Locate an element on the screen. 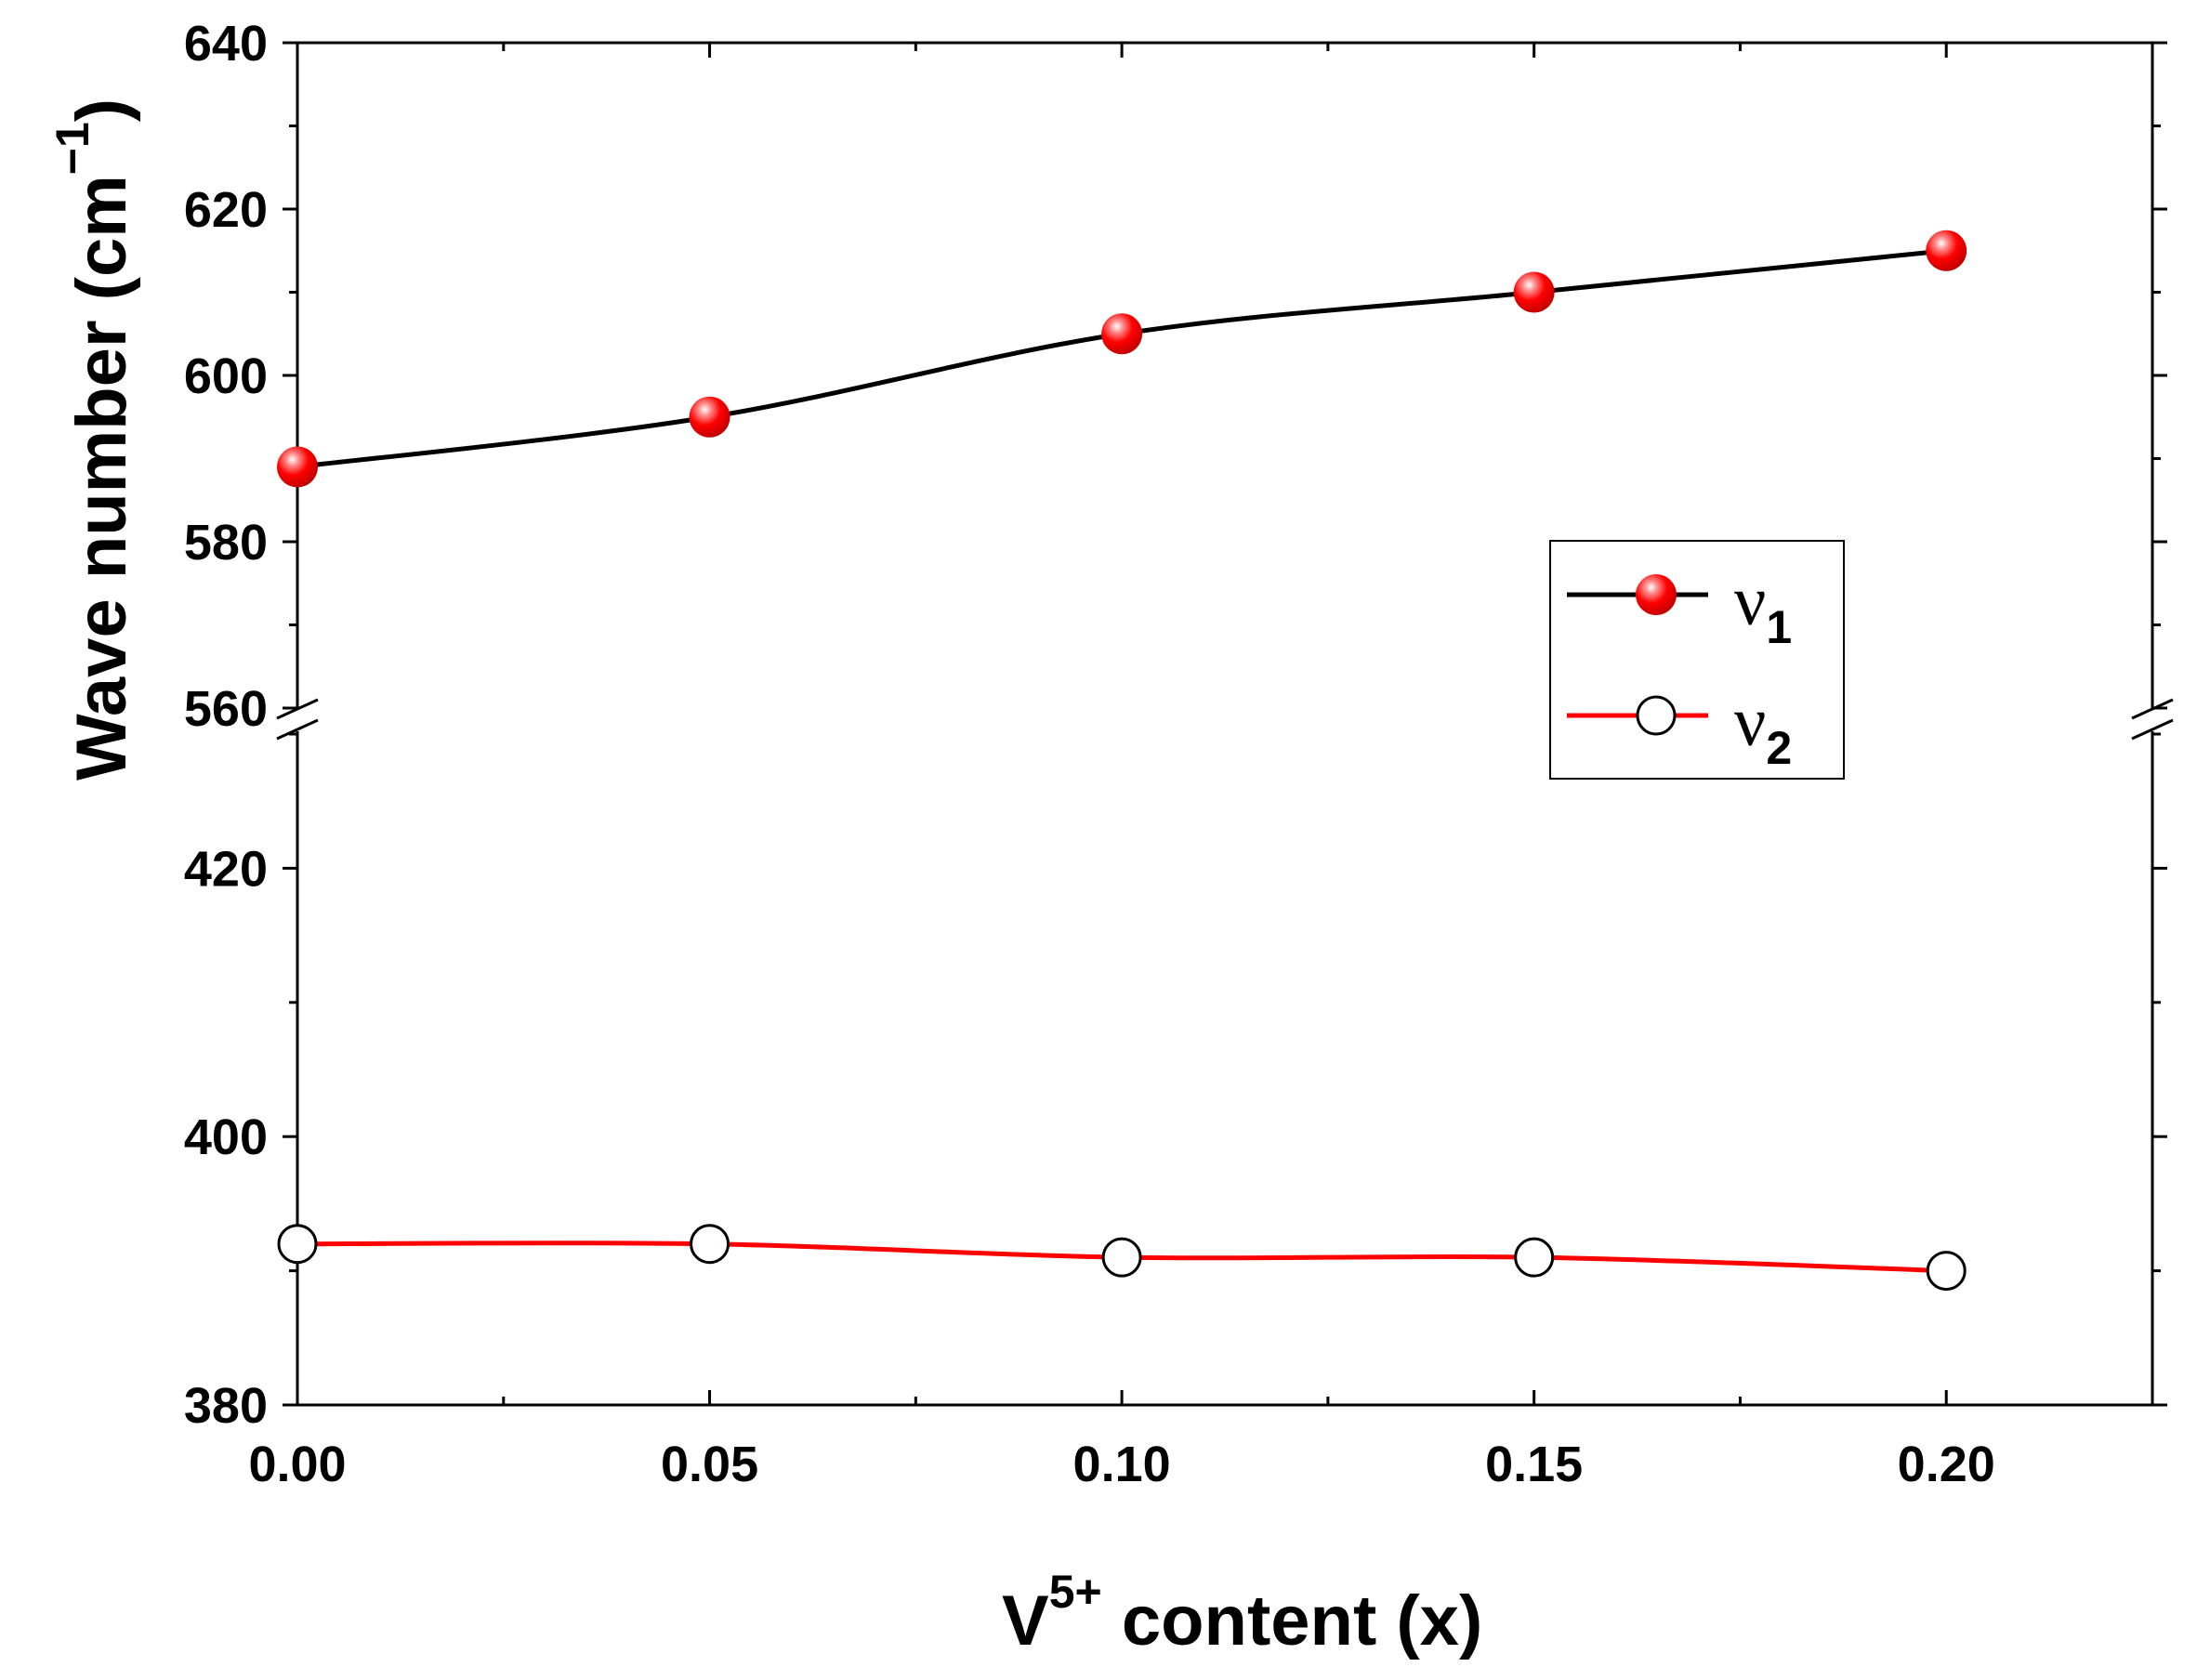  y-tick-label: 580 is located at coordinates (226, 543).